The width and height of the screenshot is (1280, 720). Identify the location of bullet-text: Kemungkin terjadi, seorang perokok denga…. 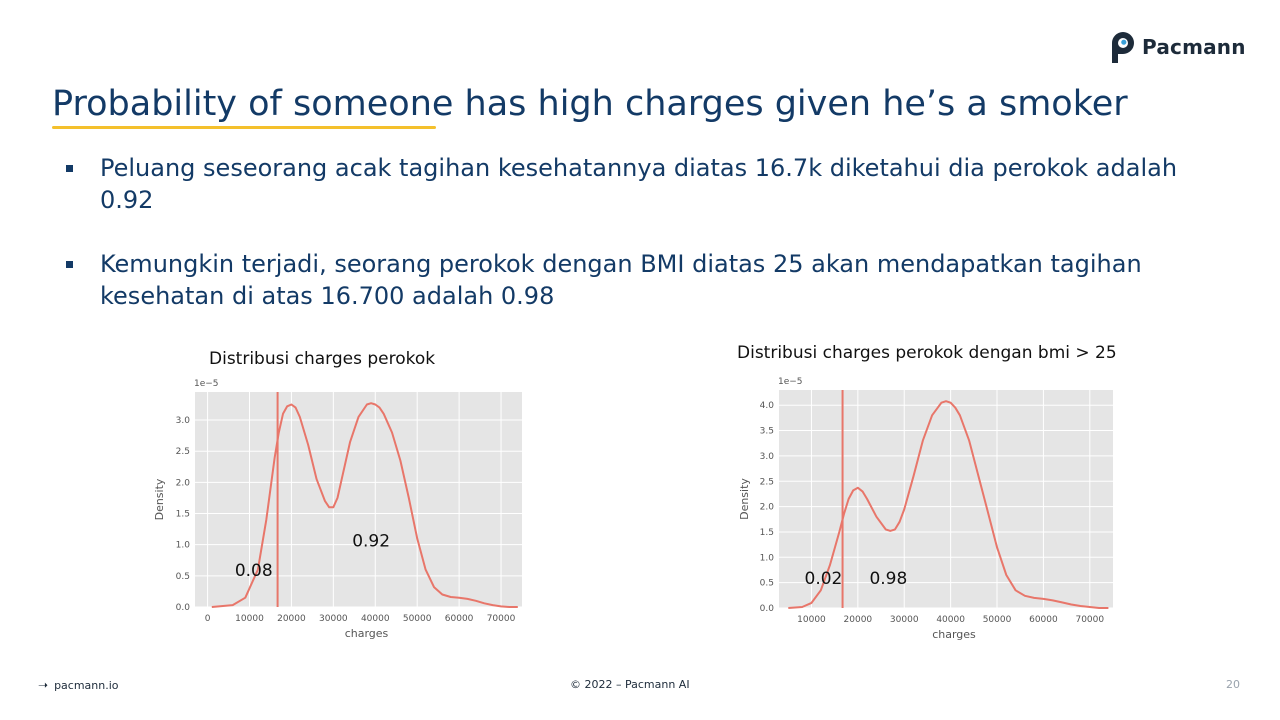
(621, 280).